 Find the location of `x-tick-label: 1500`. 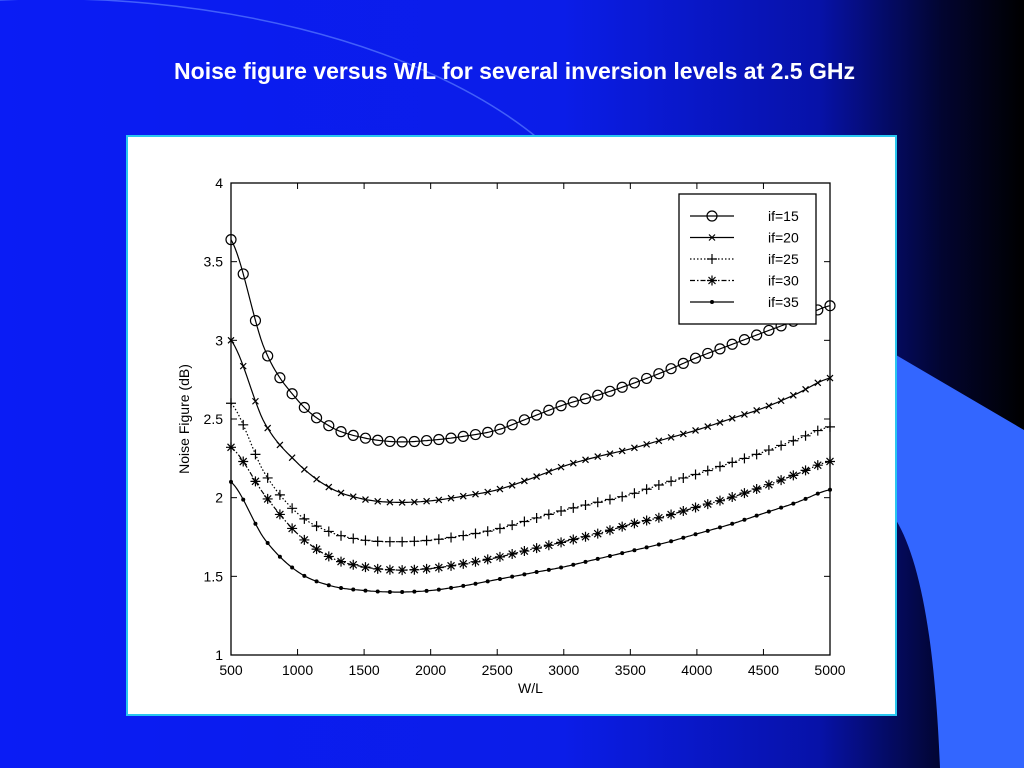

x-tick-label: 1500 is located at coordinates (364, 670).